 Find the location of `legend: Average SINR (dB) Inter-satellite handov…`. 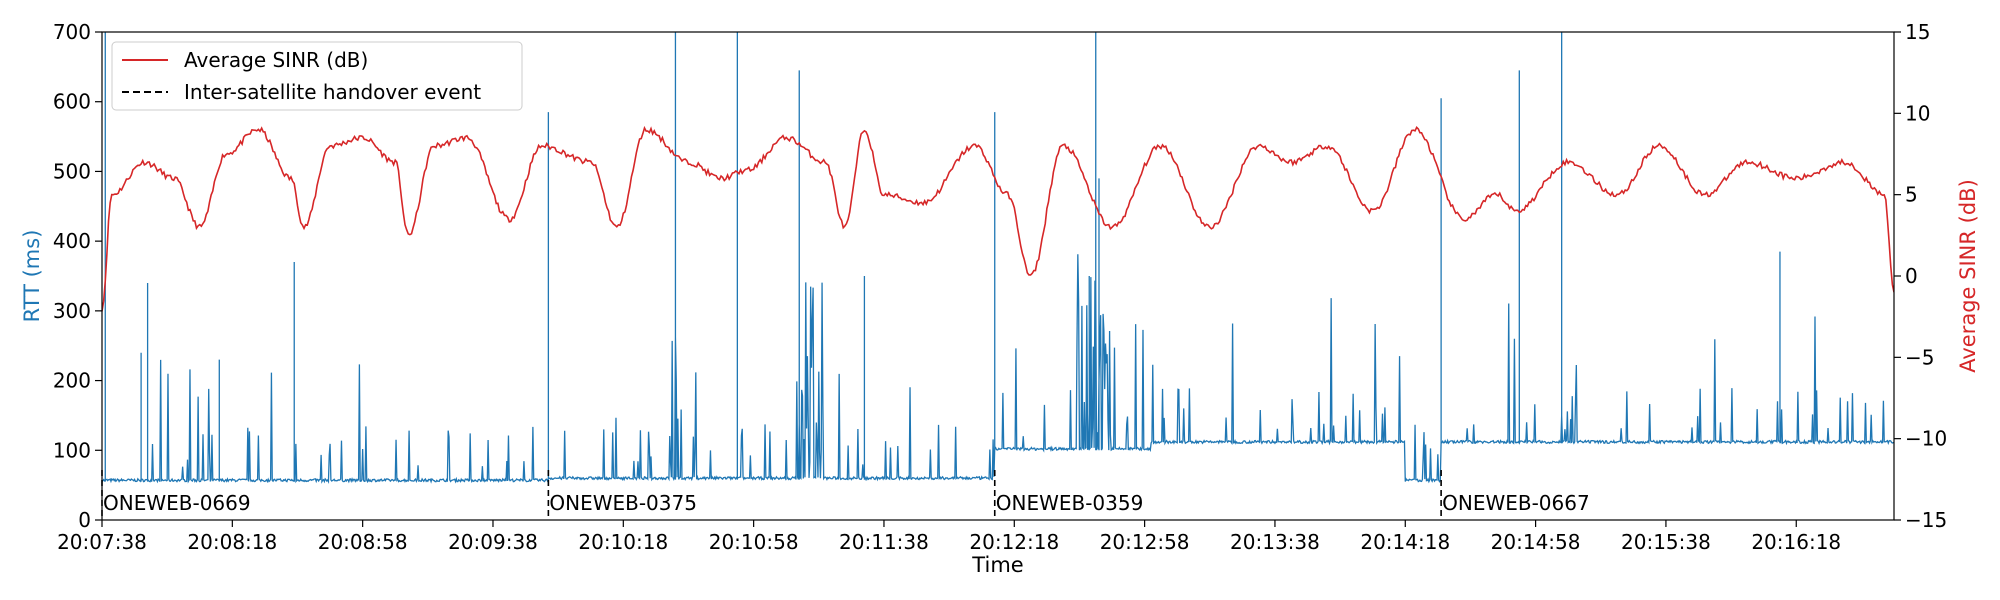

legend: Average SINR (dB) Inter-satellite handov… is located at coordinates (317, 76).